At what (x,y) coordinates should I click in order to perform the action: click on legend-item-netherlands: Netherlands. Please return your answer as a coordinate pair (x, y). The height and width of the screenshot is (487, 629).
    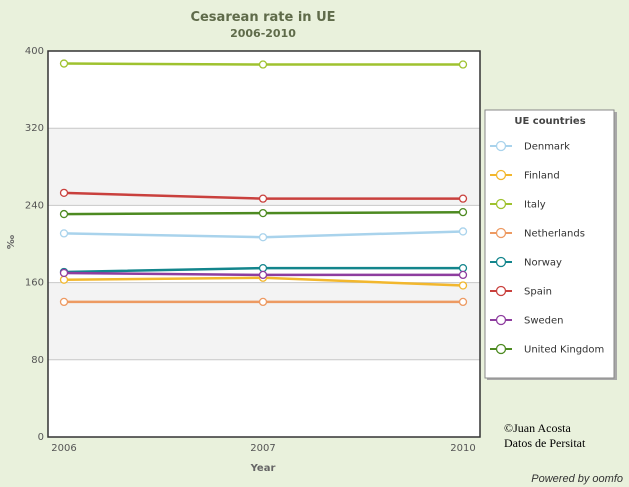
    Looking at the image, I should click on (537, 233).